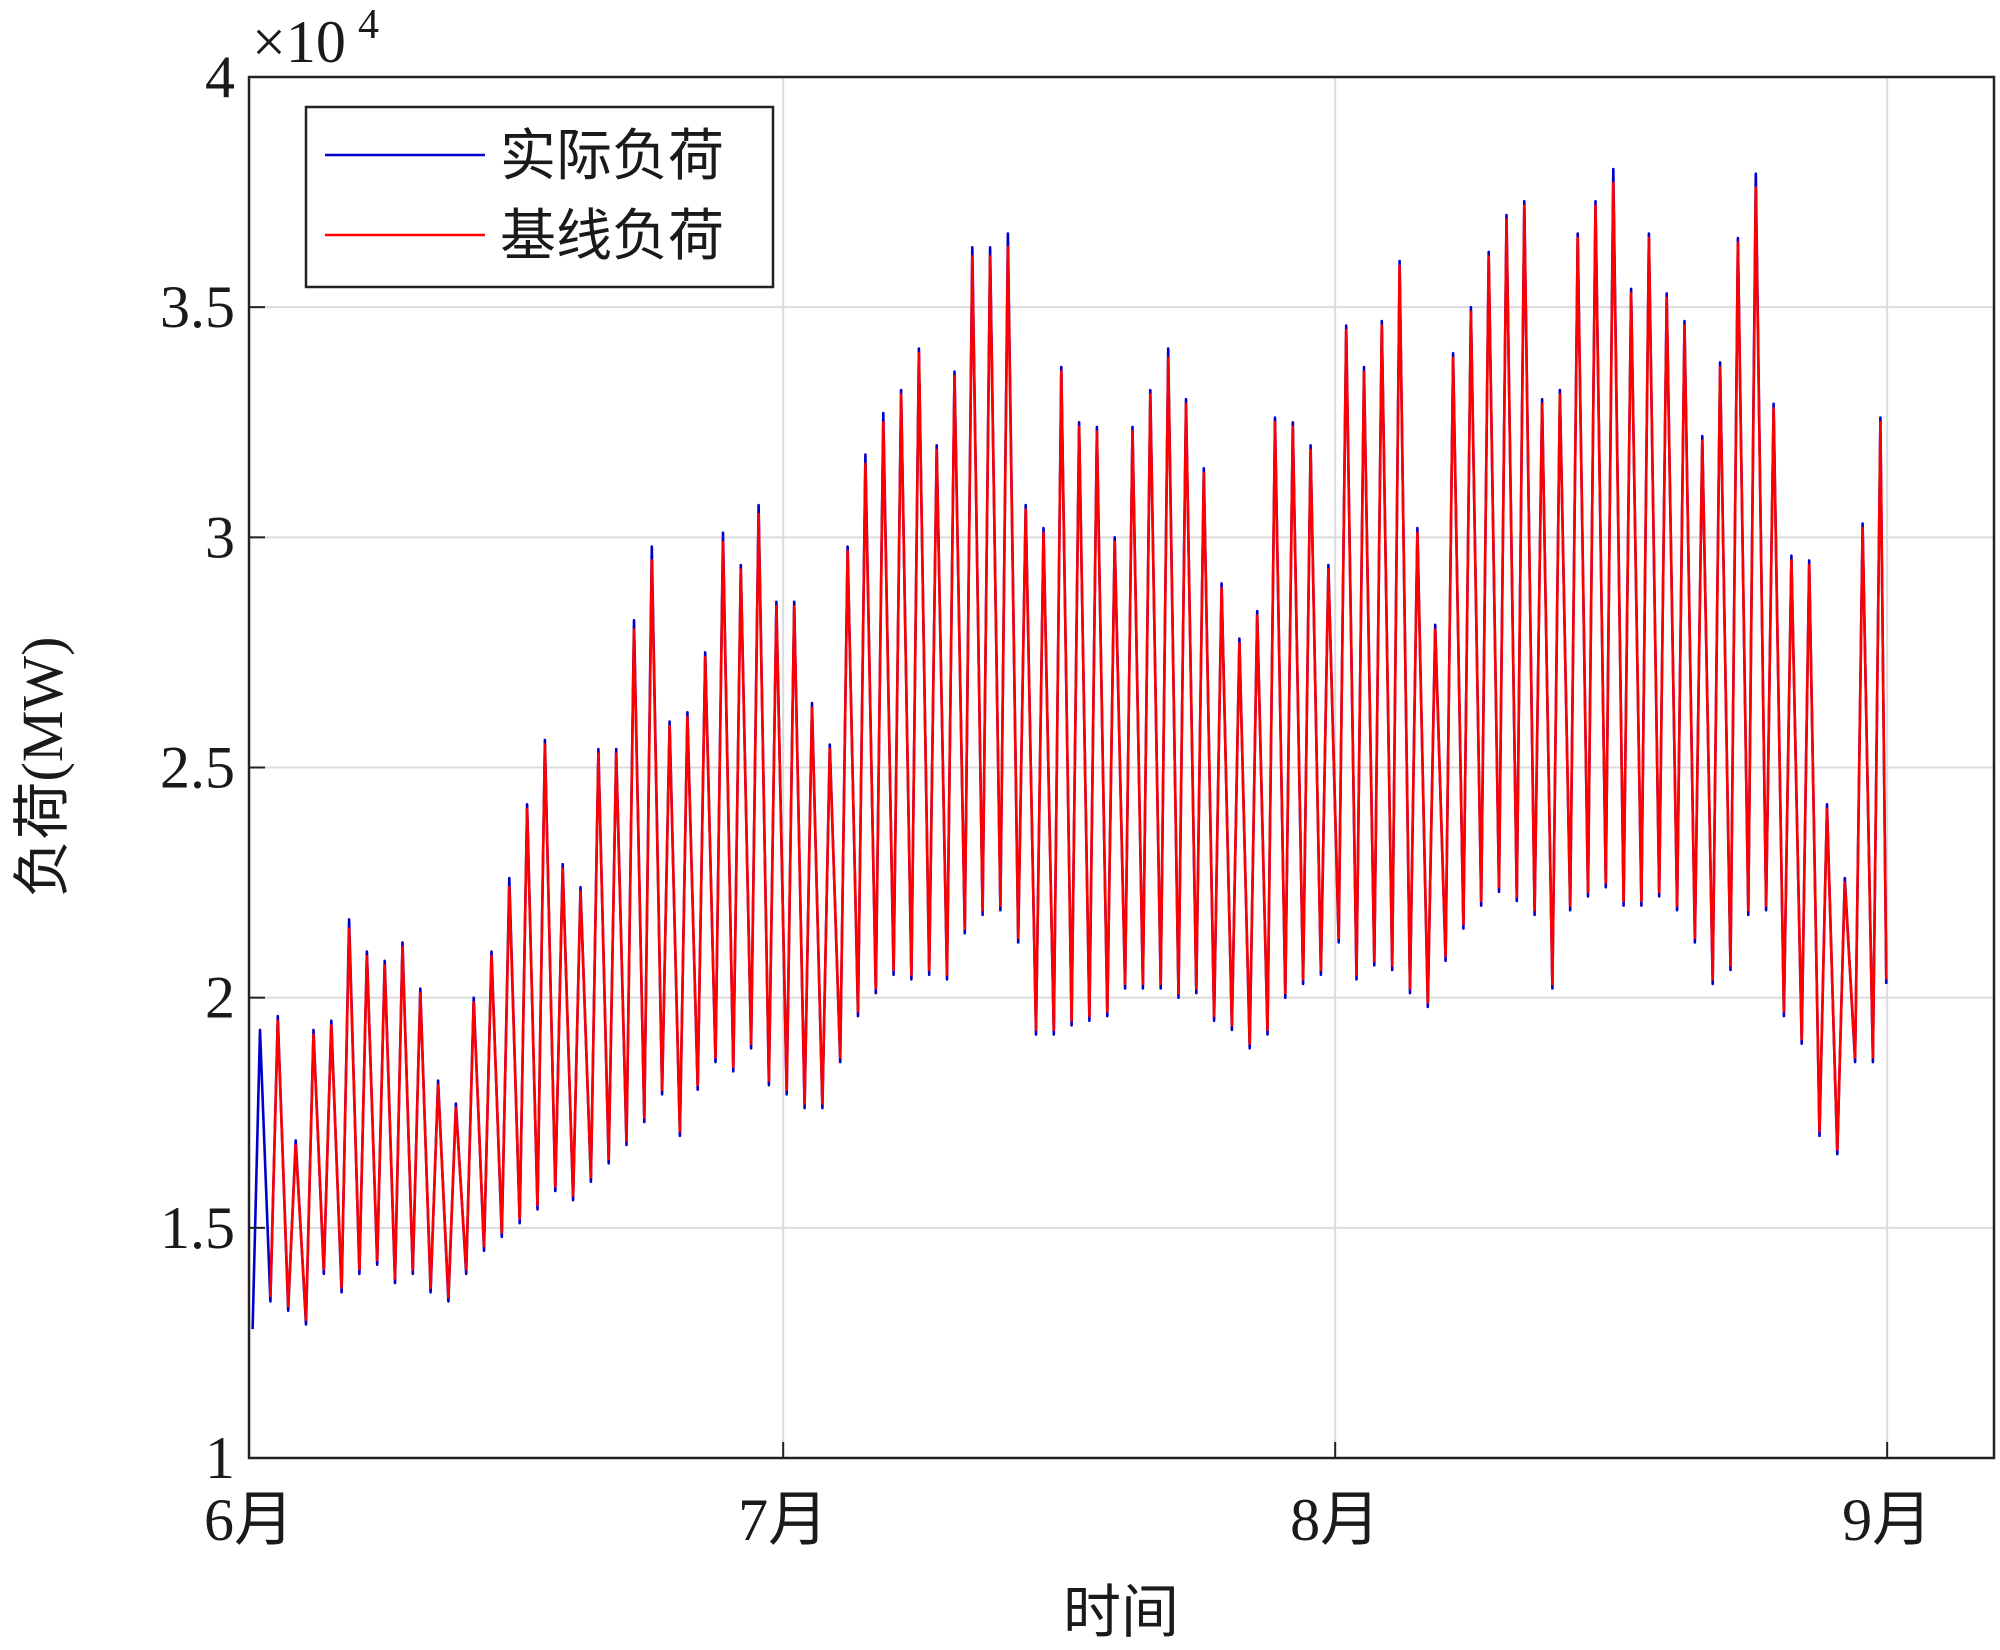 This screenshot has height=1650, width=2000. I want to click on y-multiplier-exponent: 4, so click(368, 25).